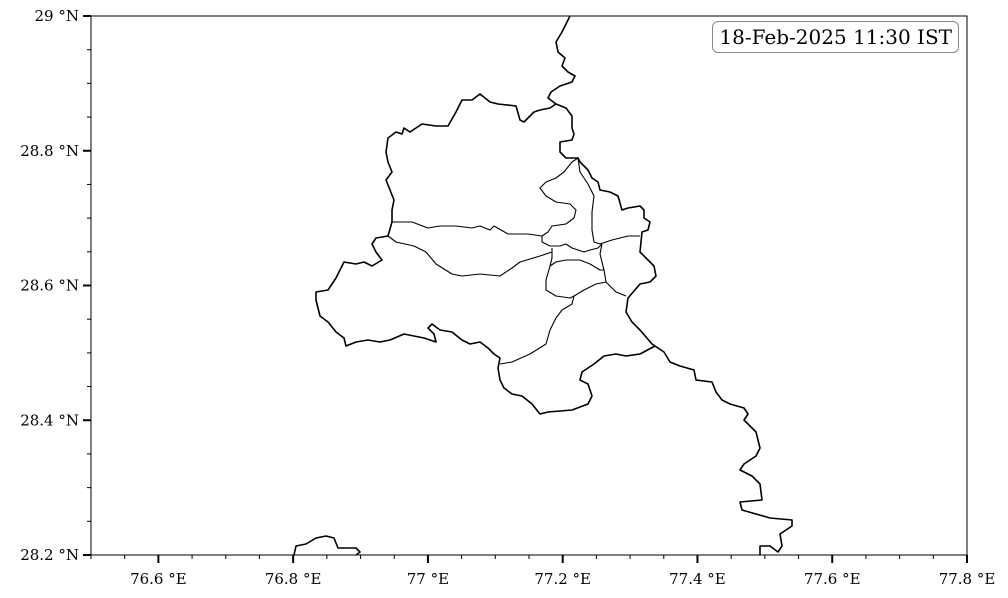  I want to click on timestamp-label: 18-Feb-2025 11:30 IST, so click(835, 37).